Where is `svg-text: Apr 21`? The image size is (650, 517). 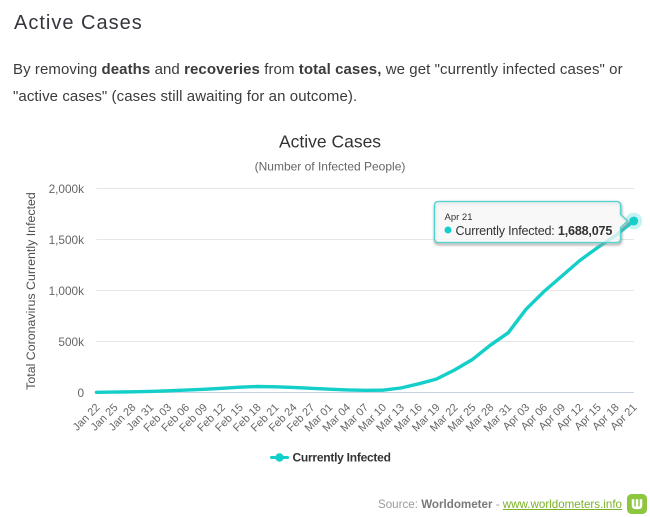
svg-text: Apr 21 is located at coordinates (459, 217).